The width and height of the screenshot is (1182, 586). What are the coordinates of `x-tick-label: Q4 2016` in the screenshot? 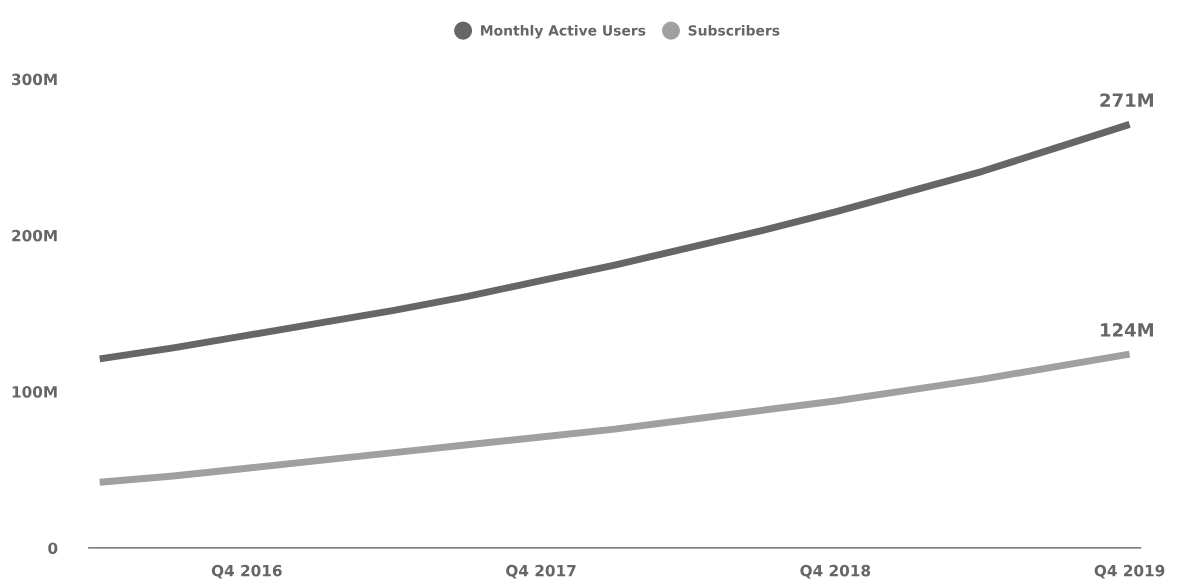 It's located at (246, 571).